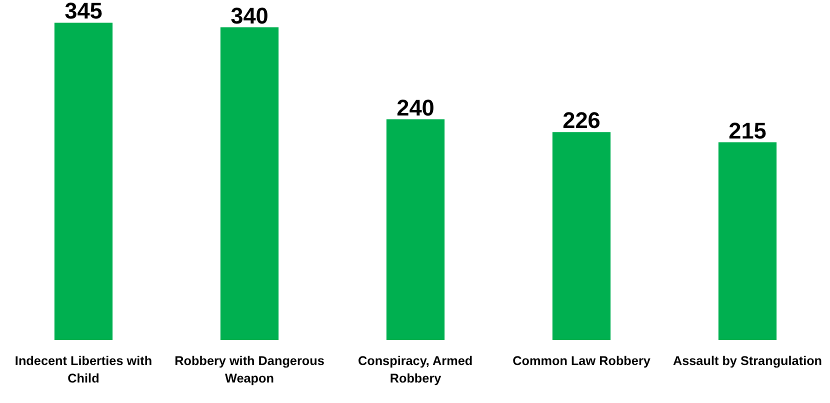 The height and width of the screenshot is (403, 830). What do you see at coordinates (249, 15) in the screenshot?
I see `data-label: 340` at bounding box center [249, 15].